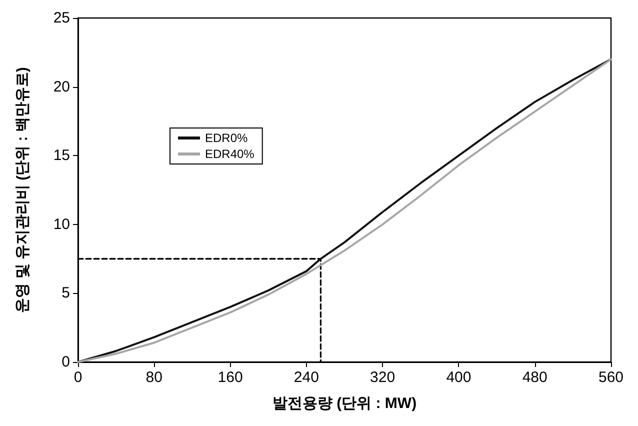  I want to click on x-tick-label: 240, so click(306, 377).